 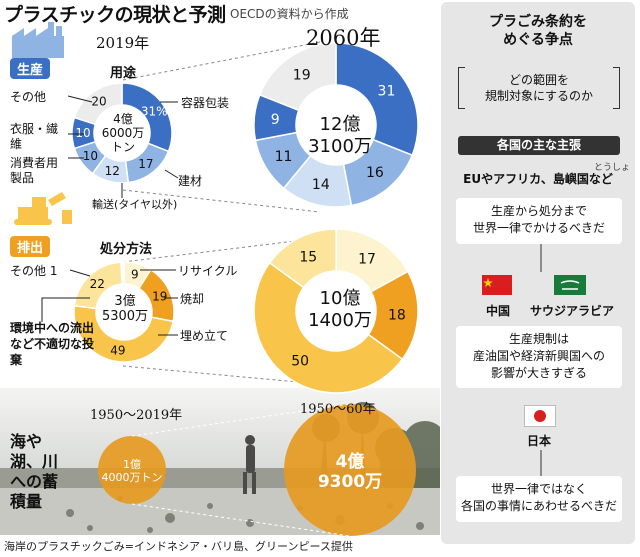 What do you see at coordinates (289, 14) in the screenshot?
I see `source-note: OECDの資料から作成` at bounding box center [289, 14].